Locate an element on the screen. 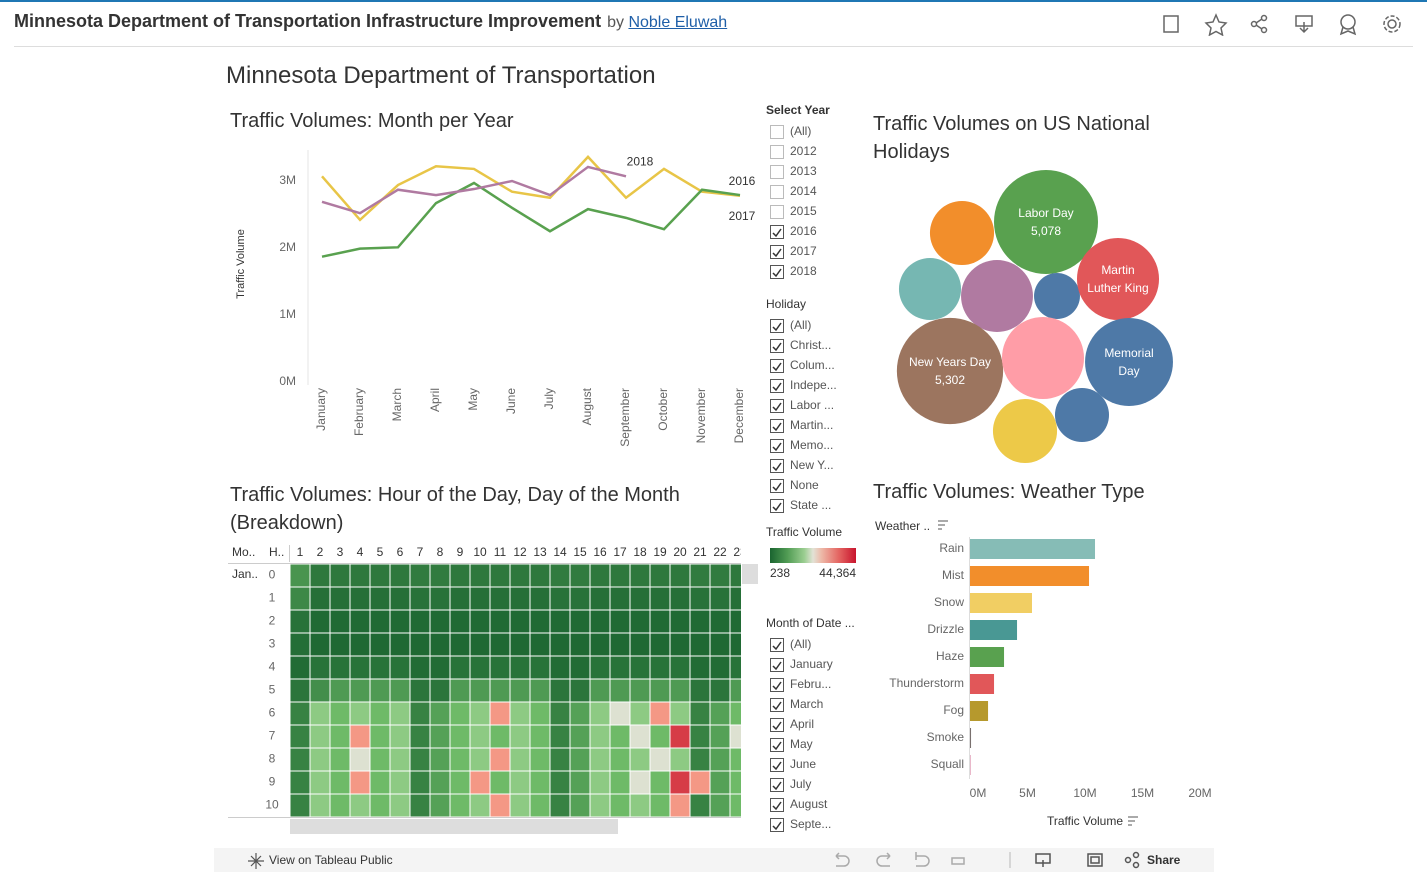 The image size is (1427, 872). filter-option: March is located at coordinates (807, 704).